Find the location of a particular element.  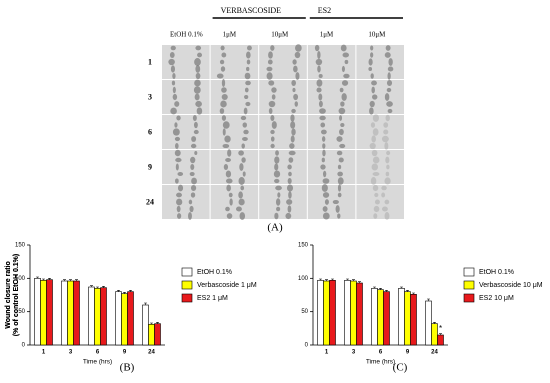

legend-swatch is located at coordinates (187, 272).